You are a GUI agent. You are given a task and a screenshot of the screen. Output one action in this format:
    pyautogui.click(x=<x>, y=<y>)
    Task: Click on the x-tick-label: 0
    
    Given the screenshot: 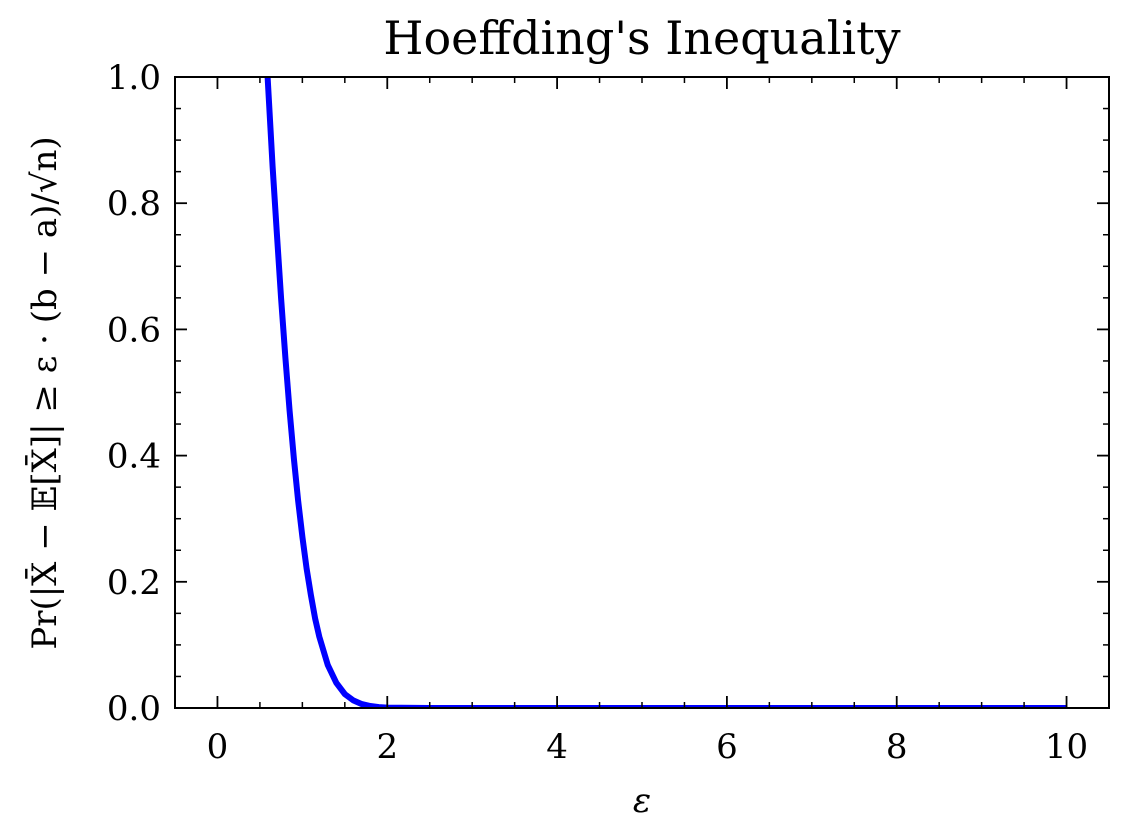 What is the action you would take?
    pyautogui.click(x=218, y=747)
    